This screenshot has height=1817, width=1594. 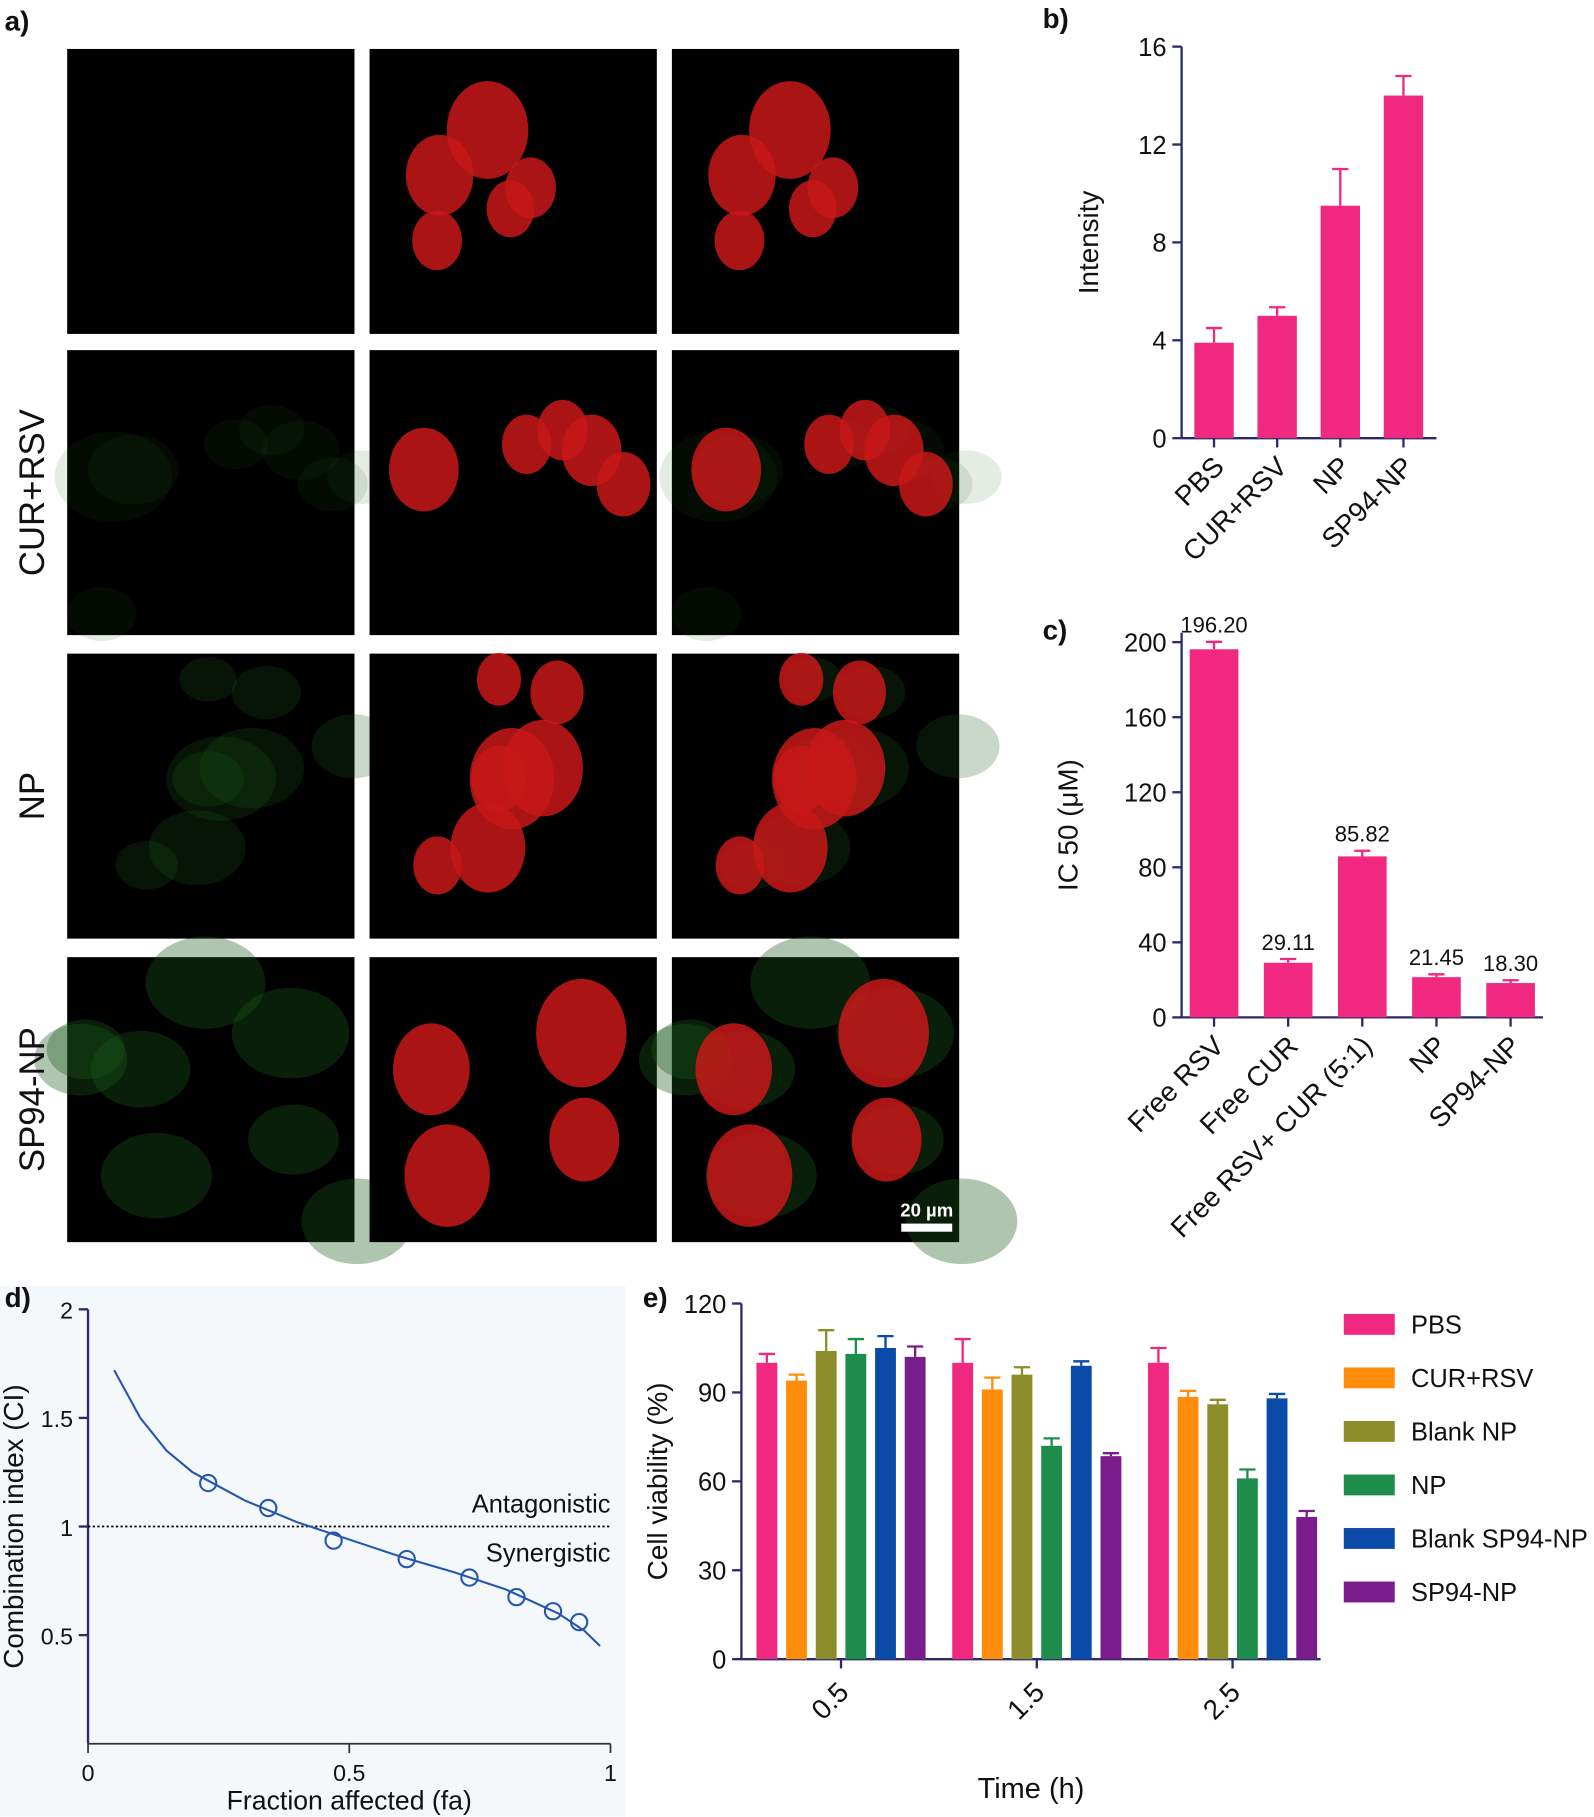 What do you see at coordinates (1152, 869) in the screenshot?
I see `y-tick-label: 80` at bounding box center [1152, 869].